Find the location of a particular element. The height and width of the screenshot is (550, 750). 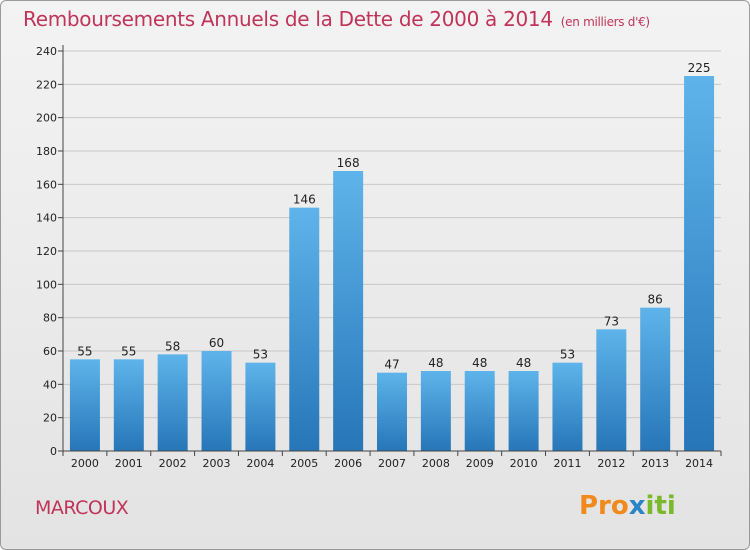

x-tick-label: 2000 is located at coordinates (85, 463).